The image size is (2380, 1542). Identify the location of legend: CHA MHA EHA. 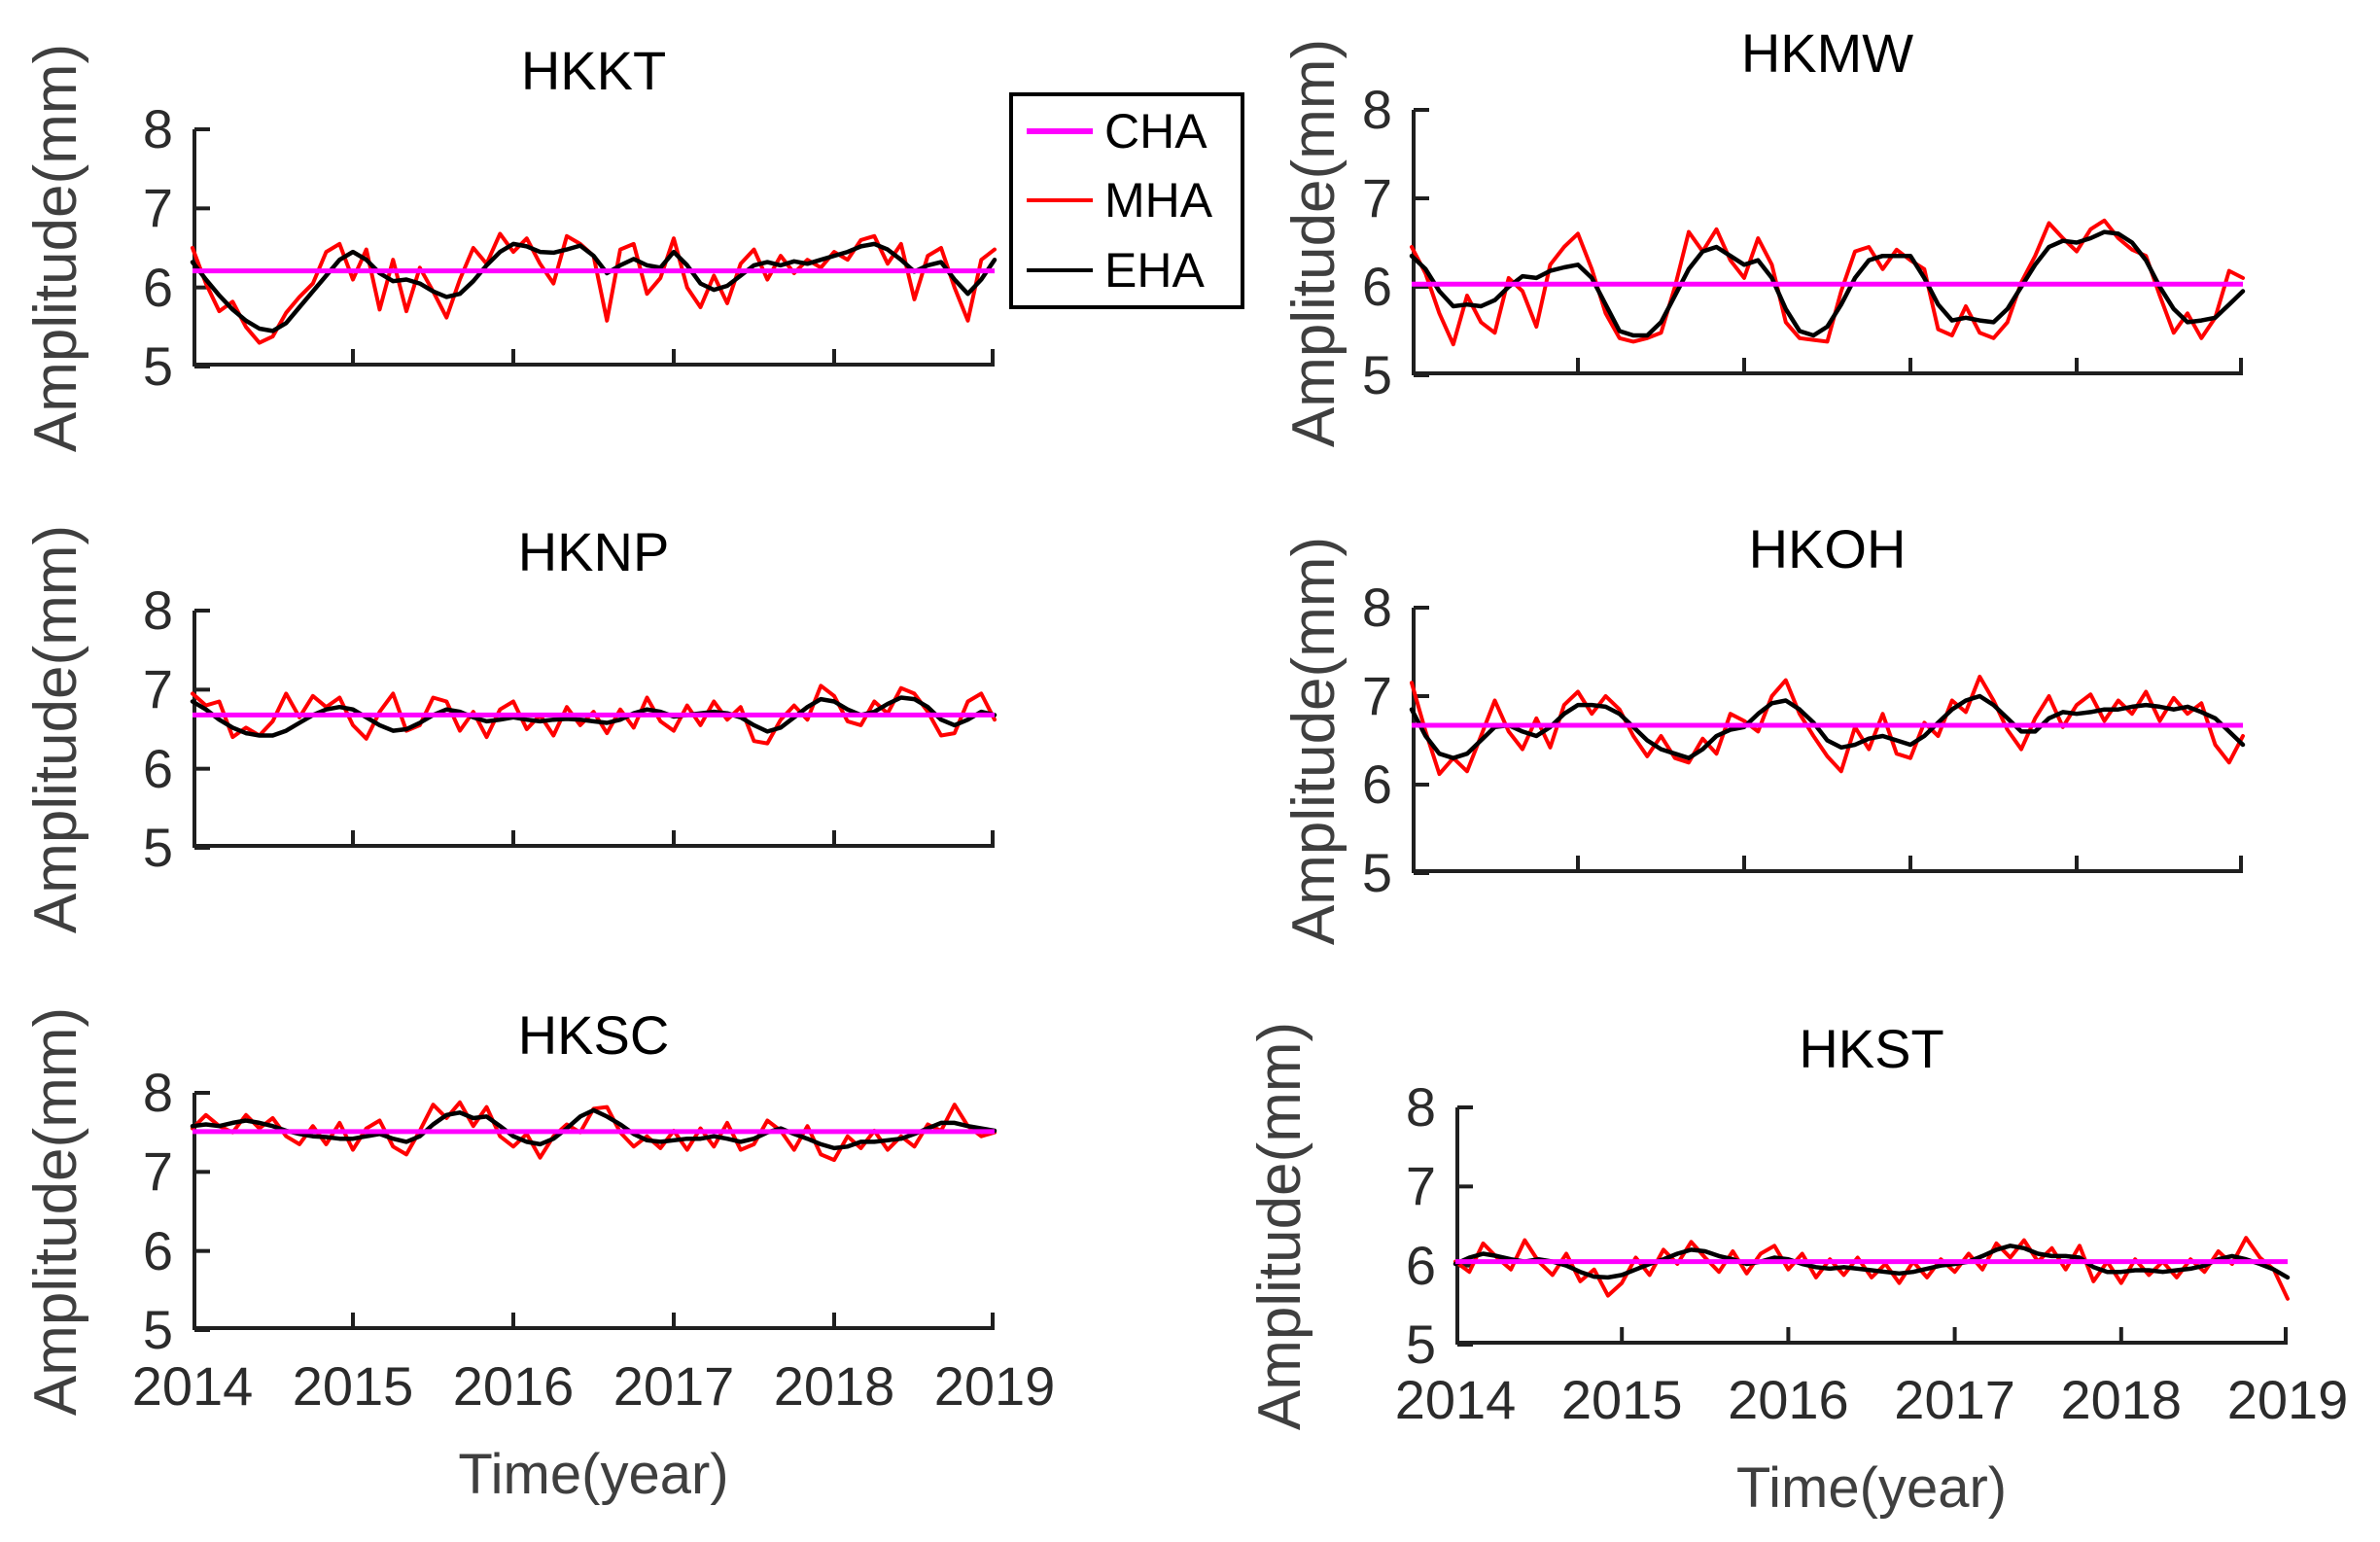
(1126, 200).